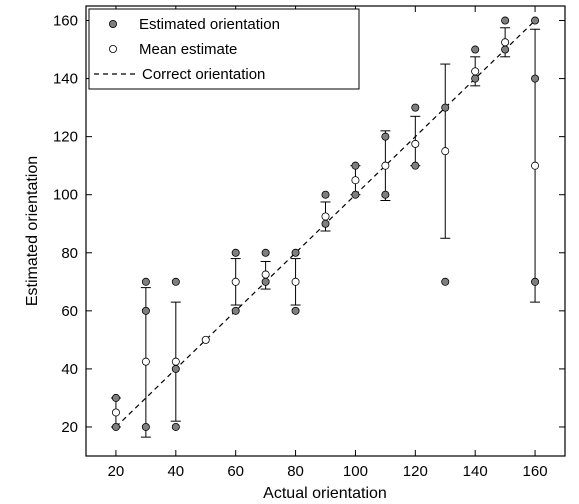 This screenshot has height=504, width=579. Describe the element at coordinates (175, 471) in the screenshot. I see `x-tick-label: 40` at that location.